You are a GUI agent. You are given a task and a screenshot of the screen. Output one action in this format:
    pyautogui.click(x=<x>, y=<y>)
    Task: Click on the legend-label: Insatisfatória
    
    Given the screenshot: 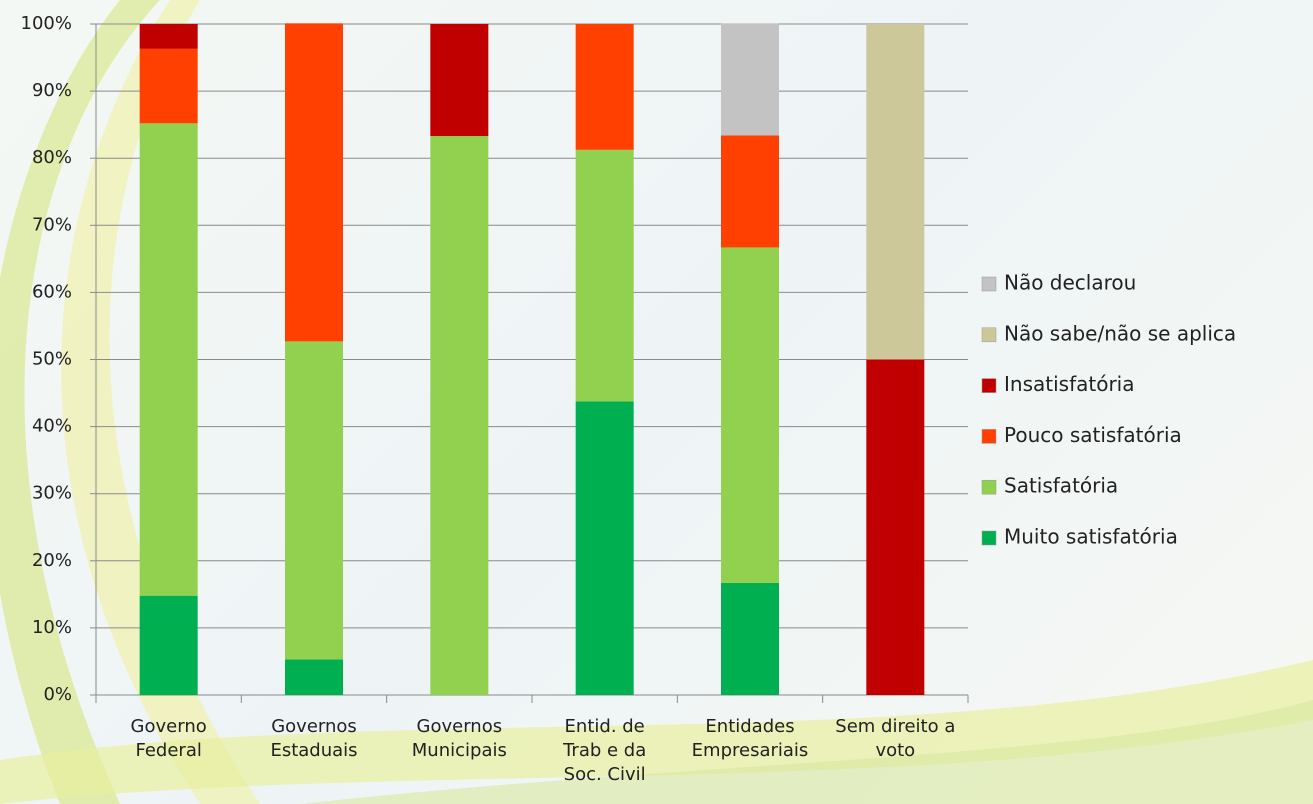 What is the action you would take?
    pyautogui.click(x=1069, y=384)
    